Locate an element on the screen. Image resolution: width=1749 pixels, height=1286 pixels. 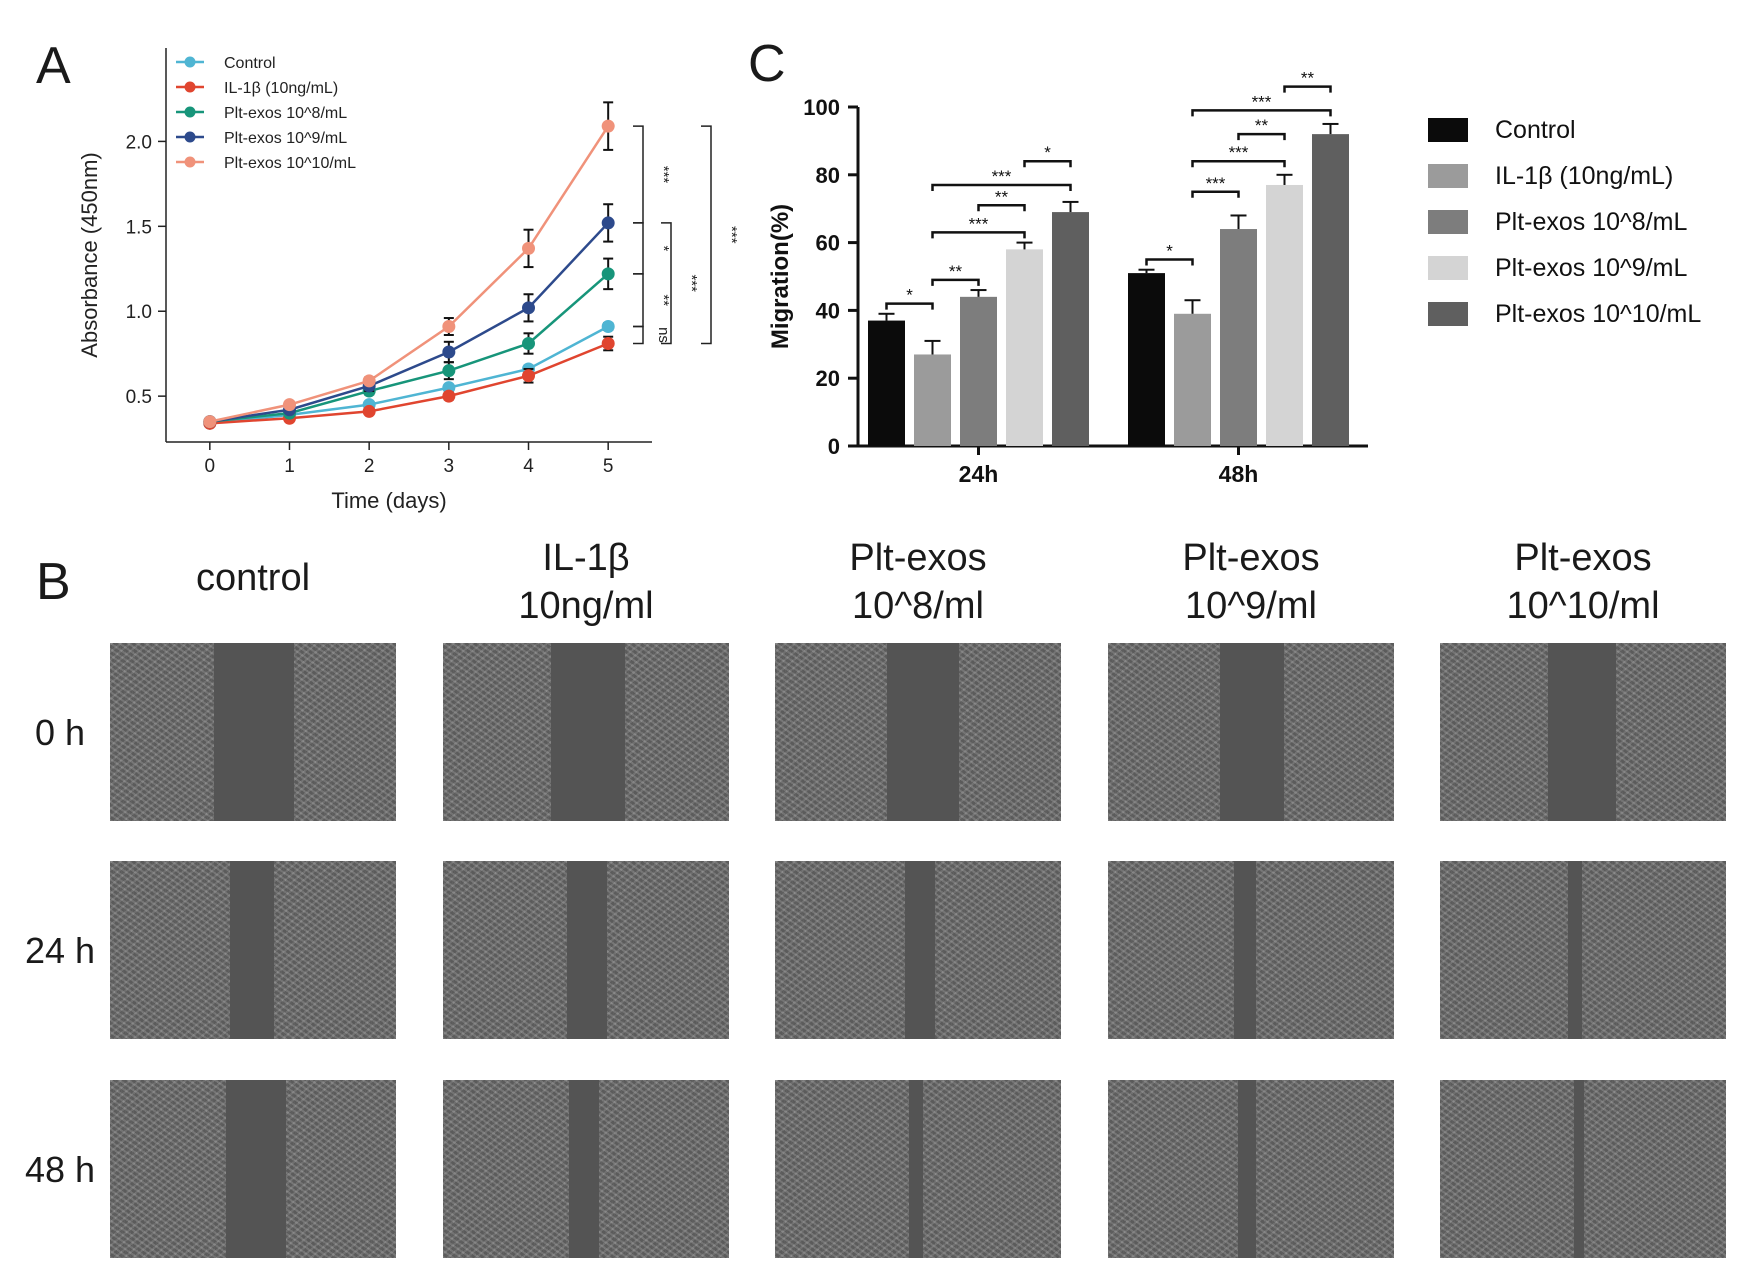
column-header: IL-1β 10ng/ml is located at coordinates (586, 582).